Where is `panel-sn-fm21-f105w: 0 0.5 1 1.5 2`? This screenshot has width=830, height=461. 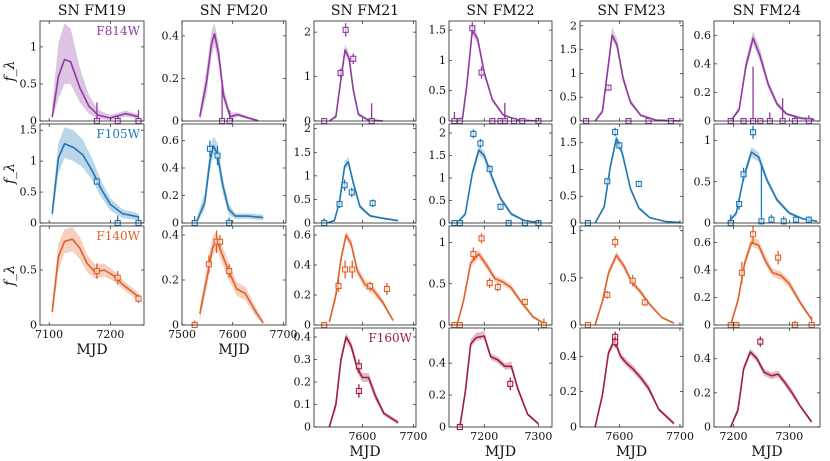
panel-sn-fm21-f105w: 0 0.5 1 1.5 2 is located at coordinates (355, 176).